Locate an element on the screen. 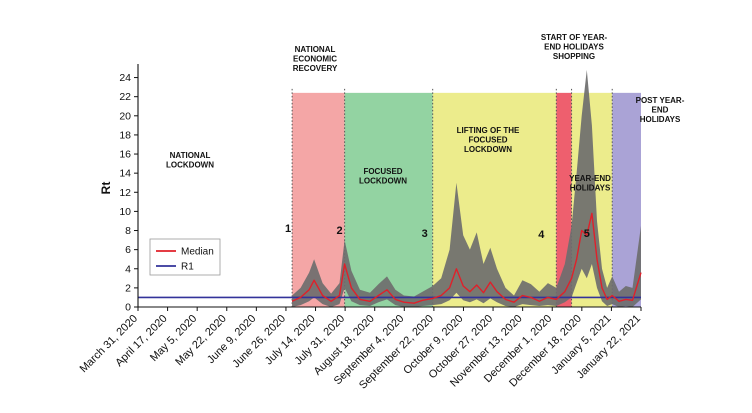 This screenshot has height=413, width=752. phase-label-1: NATIONAL ECONOMIC RECOVERY is located at coordinates (315, 59).